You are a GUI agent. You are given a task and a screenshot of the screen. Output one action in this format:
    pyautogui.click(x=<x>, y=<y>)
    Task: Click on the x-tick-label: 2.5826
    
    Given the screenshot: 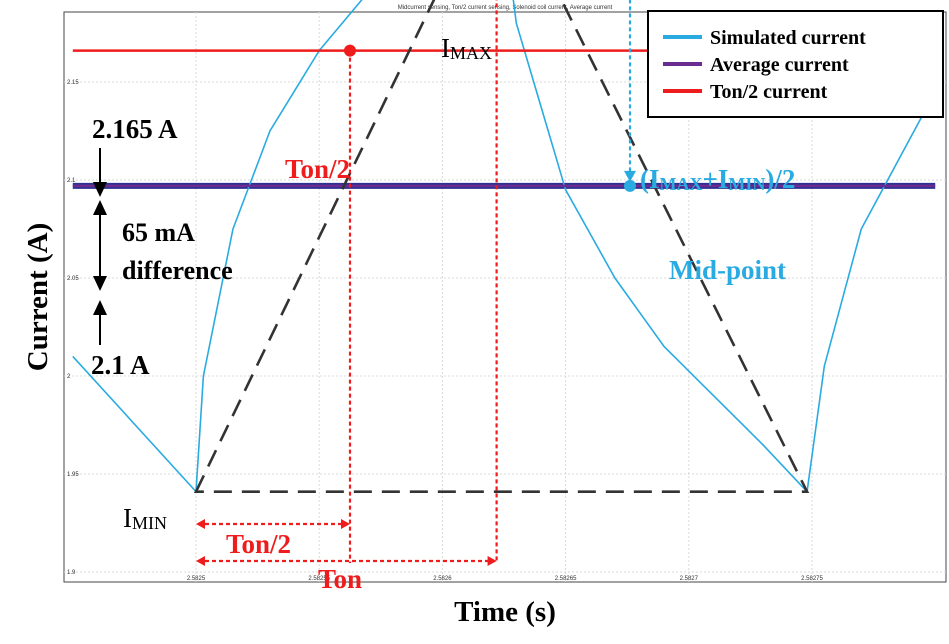 What is the action you would take?
    pyautogui.click(x=442, y=579)
    